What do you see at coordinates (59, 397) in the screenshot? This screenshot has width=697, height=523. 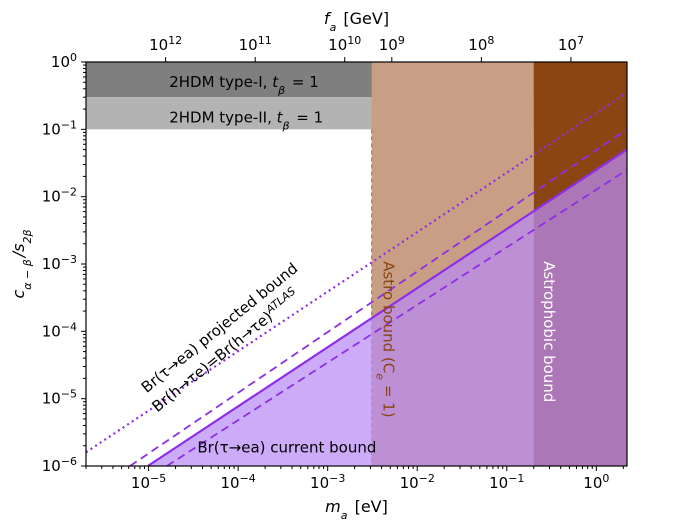 I see `y-tick-label: 10⁻⁵` at bounding box center [59, 397].